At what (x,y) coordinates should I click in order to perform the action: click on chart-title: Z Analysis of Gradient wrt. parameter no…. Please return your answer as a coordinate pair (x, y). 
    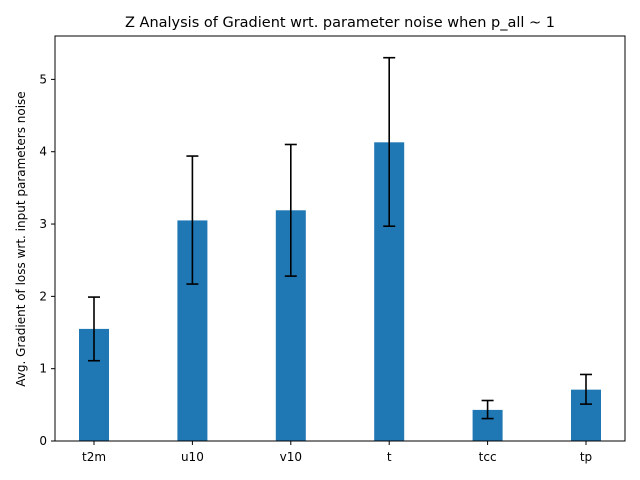
    Looking at the image, I should click on (340, 23).